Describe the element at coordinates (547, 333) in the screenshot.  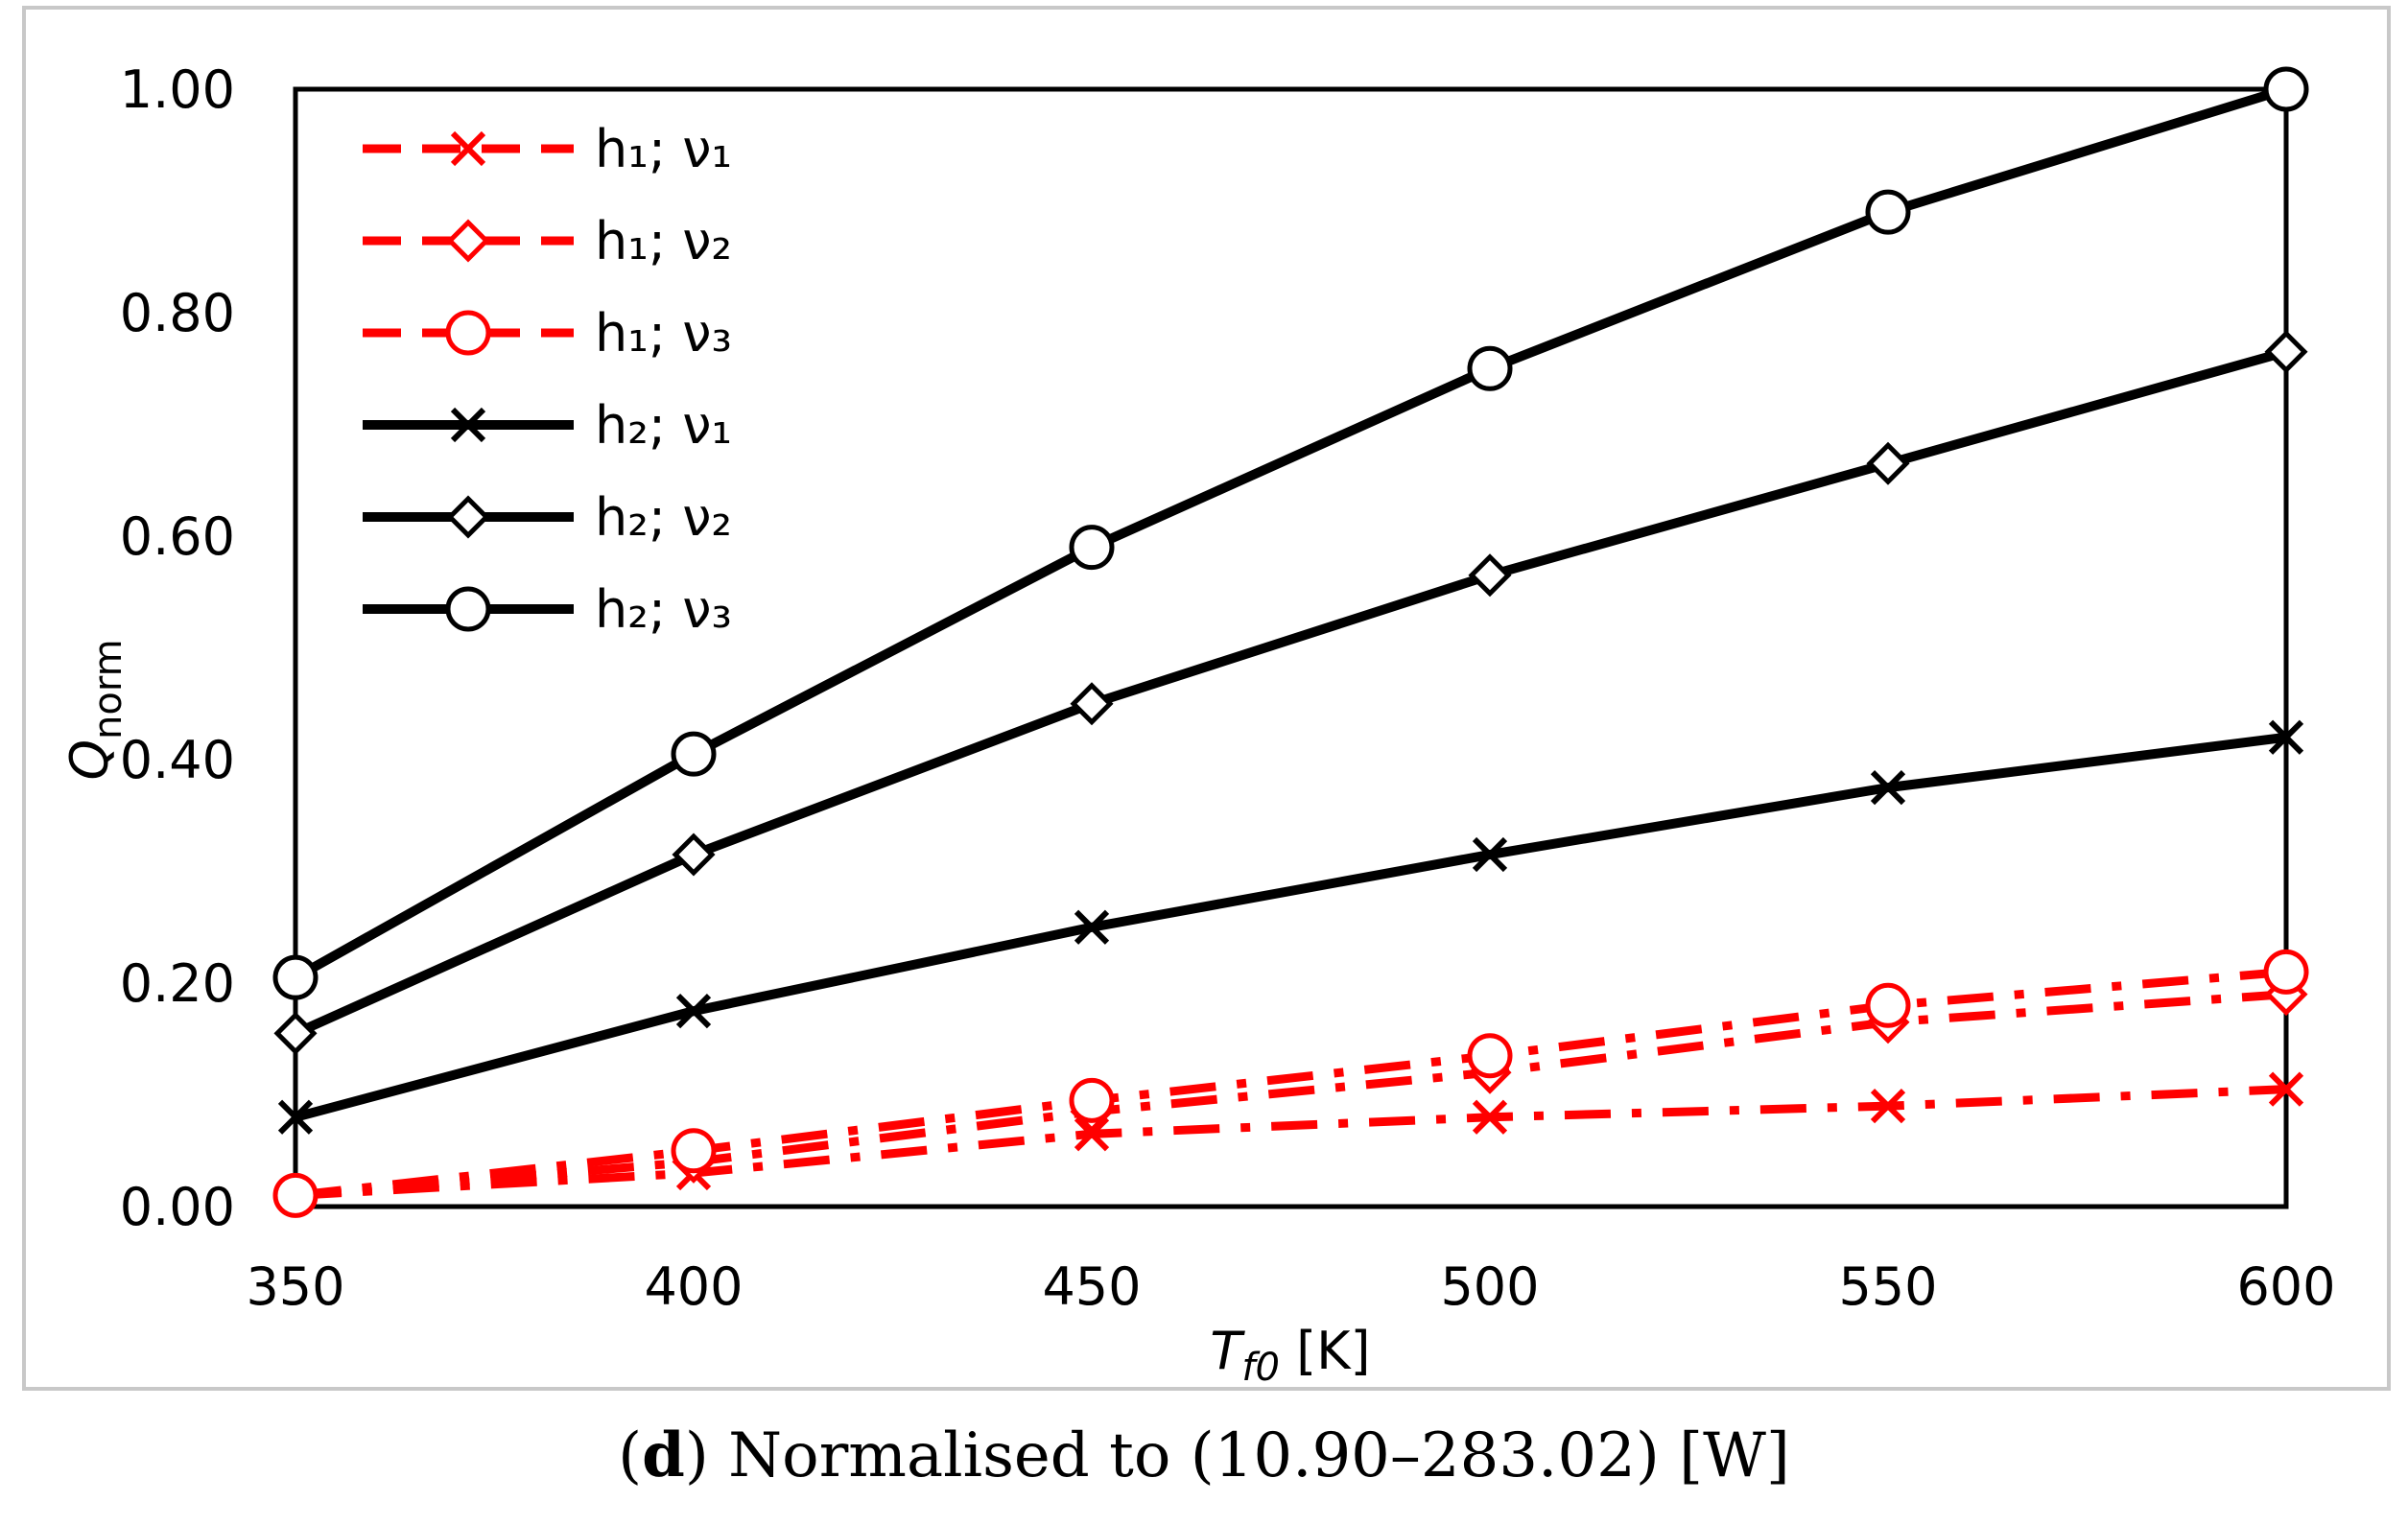
I see `legend-entry: h₁; ν₃` at that location.